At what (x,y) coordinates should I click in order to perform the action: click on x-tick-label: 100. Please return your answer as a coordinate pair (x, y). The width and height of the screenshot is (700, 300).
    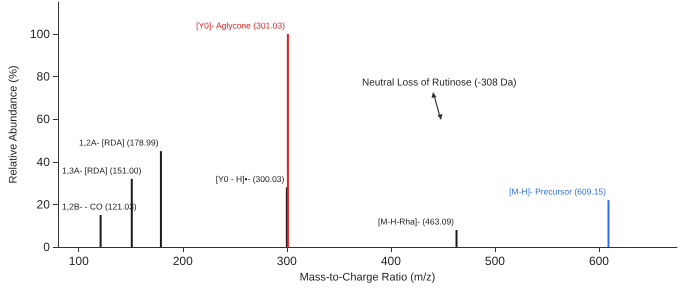
    Looking at the image, I should click on (79, 261).